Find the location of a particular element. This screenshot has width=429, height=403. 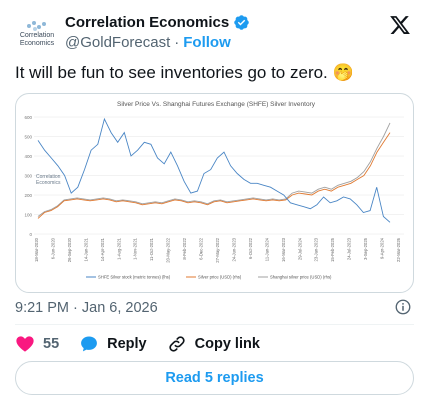

reply-button: Reply is located at coordinates (113, 344).